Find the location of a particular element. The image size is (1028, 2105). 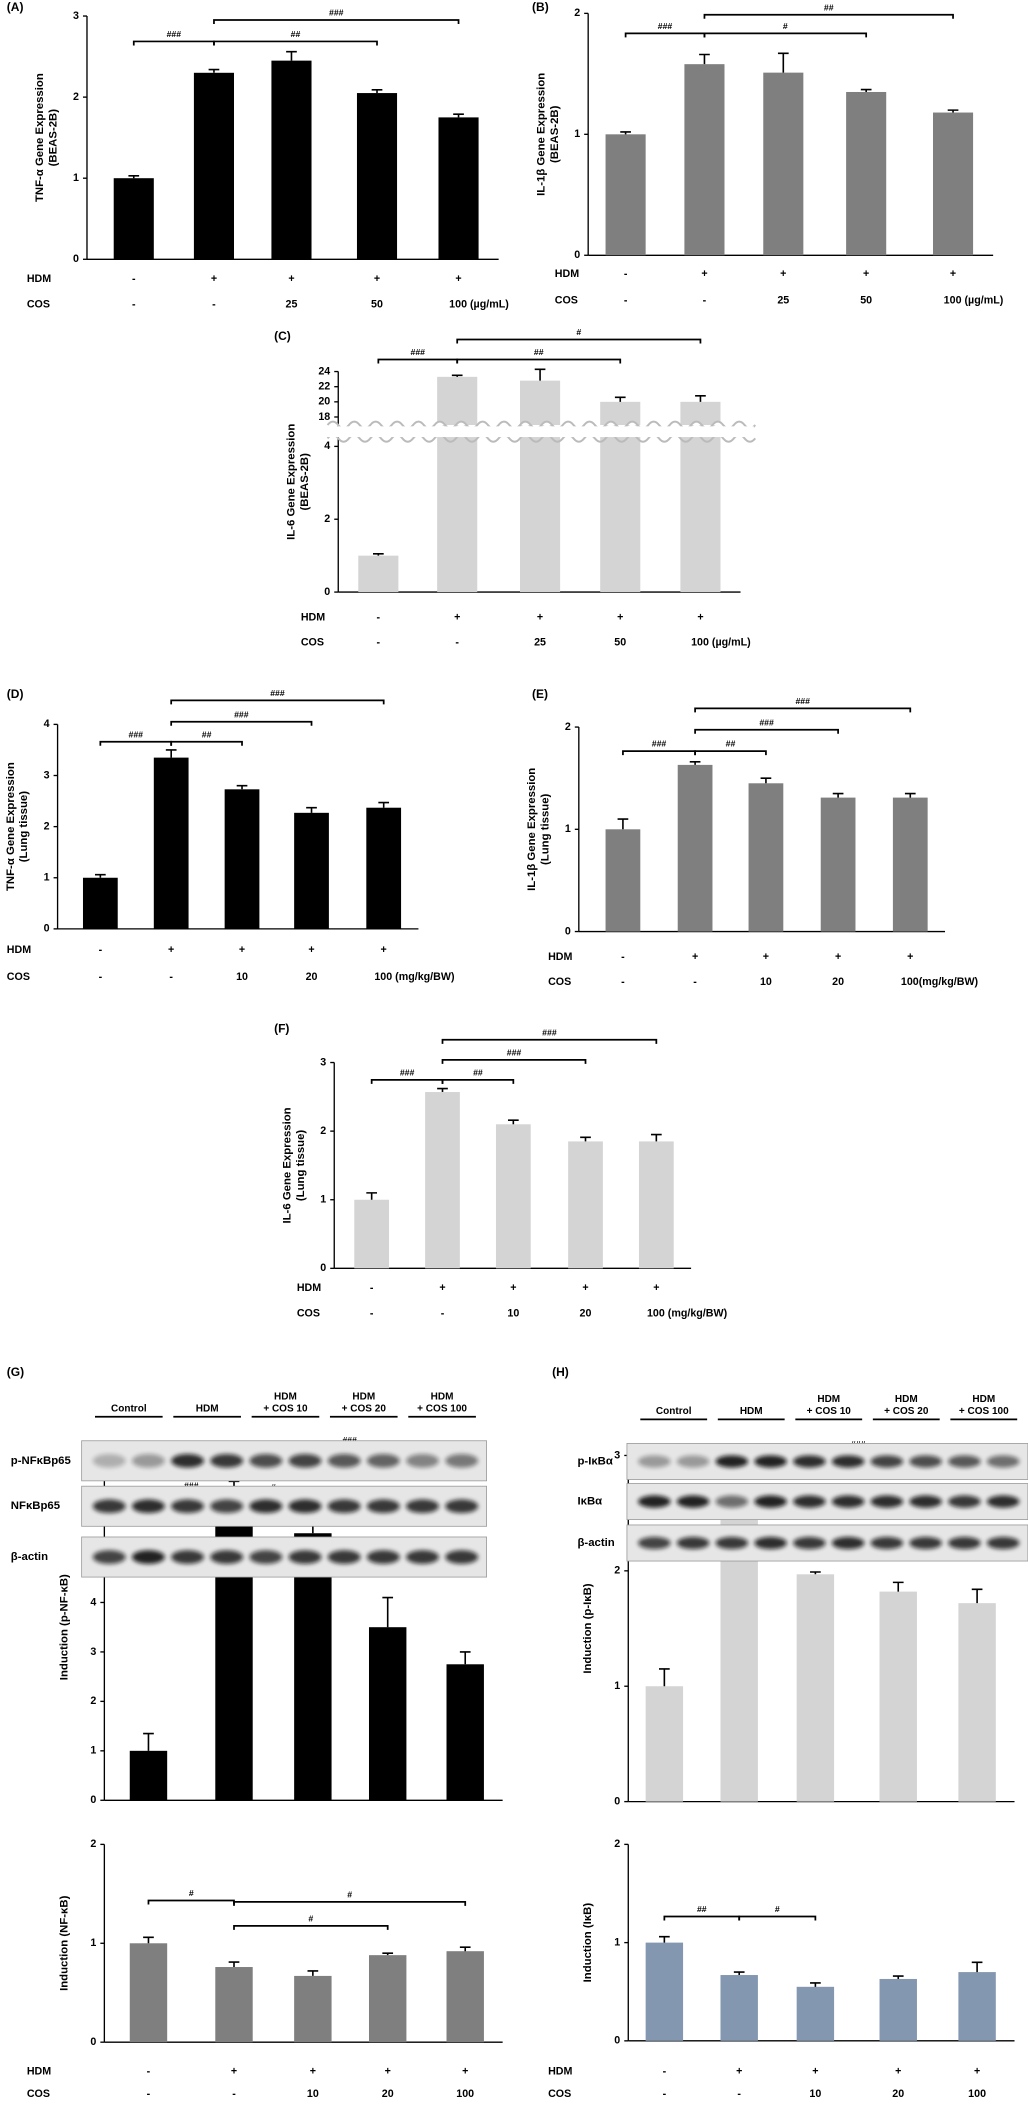

panel-label: (G) is located at coordinates (15, 1372).